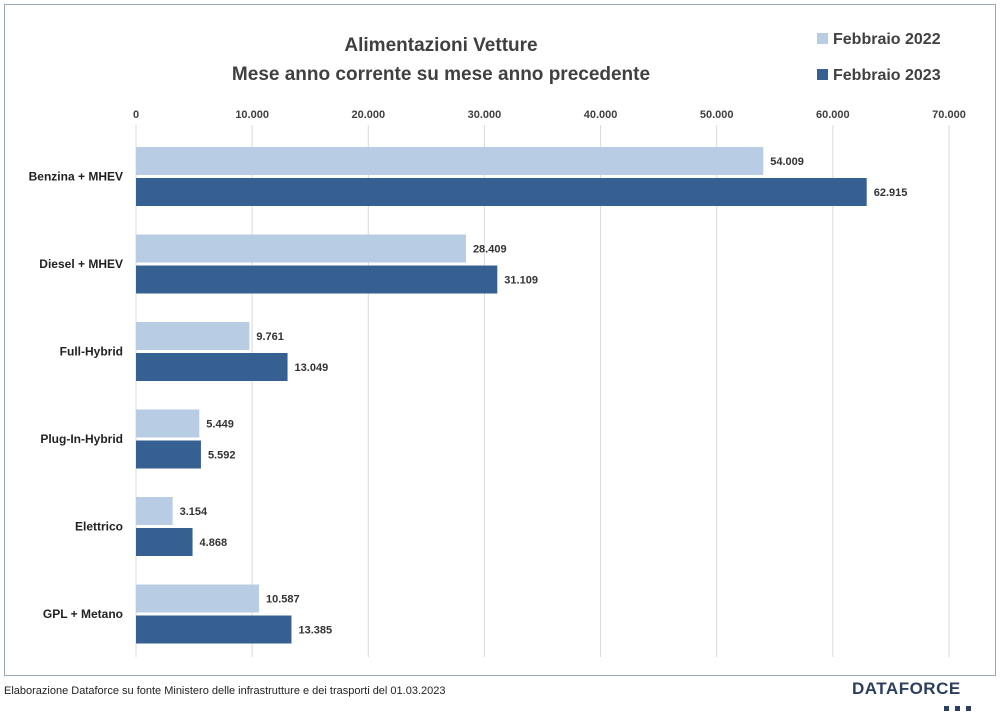 The image size is (1001, 716). I want to click on category-label: GPL + Metano, so click(83, 614).